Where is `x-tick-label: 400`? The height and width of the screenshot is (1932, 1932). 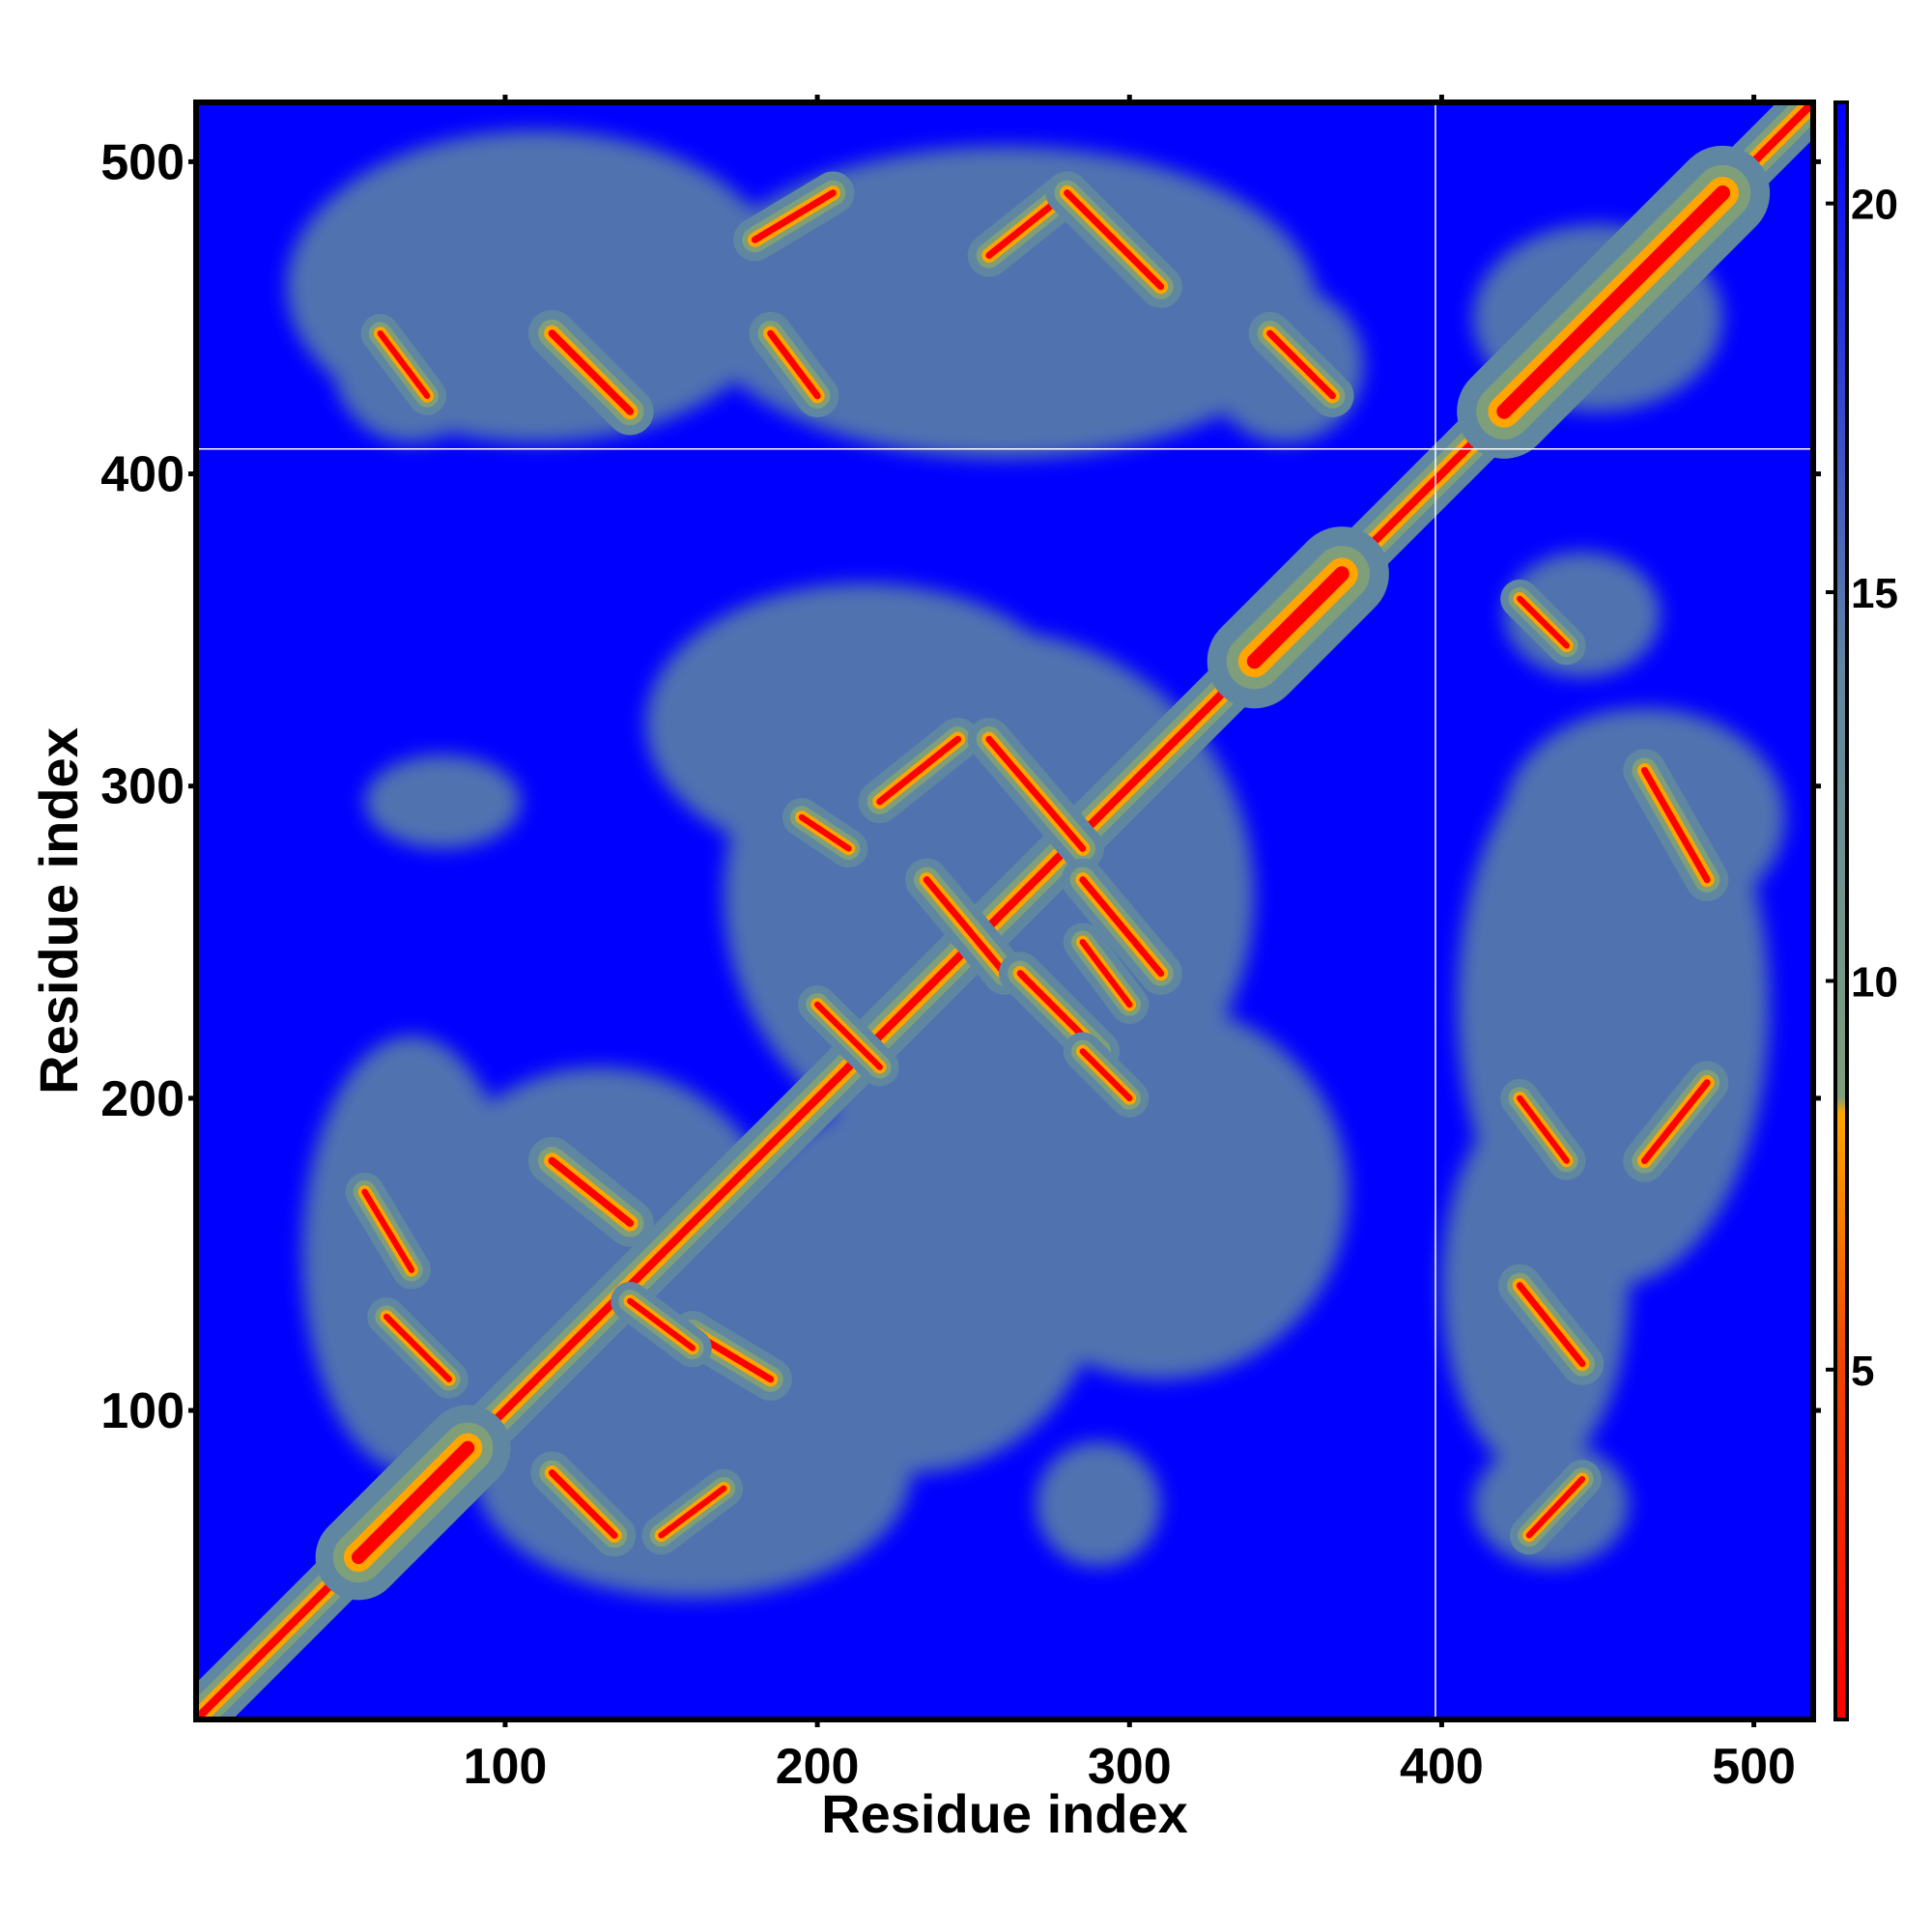
x-tick-label: 400 is located at coordinates (1442, 1767).